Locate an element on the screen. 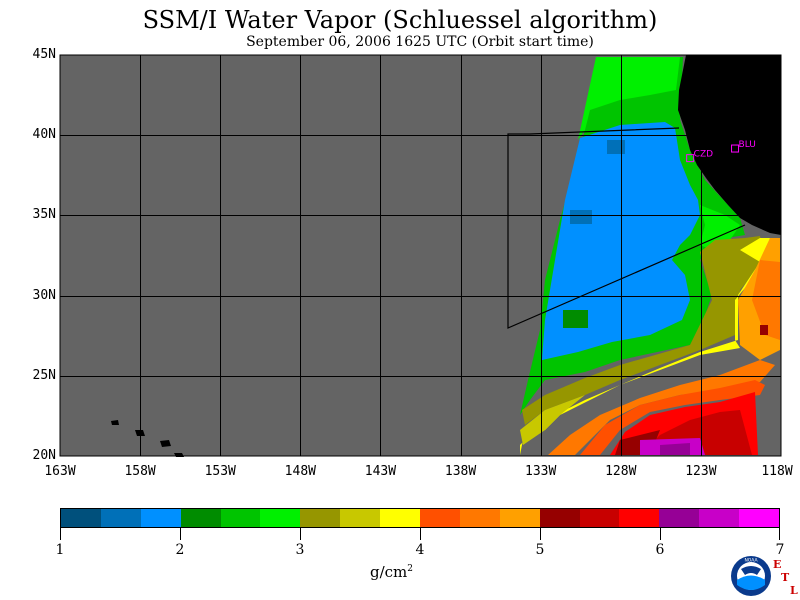 This screenshot has height=600, width=800. noaa-logo: NOAA is located at coordinates (751, 576).